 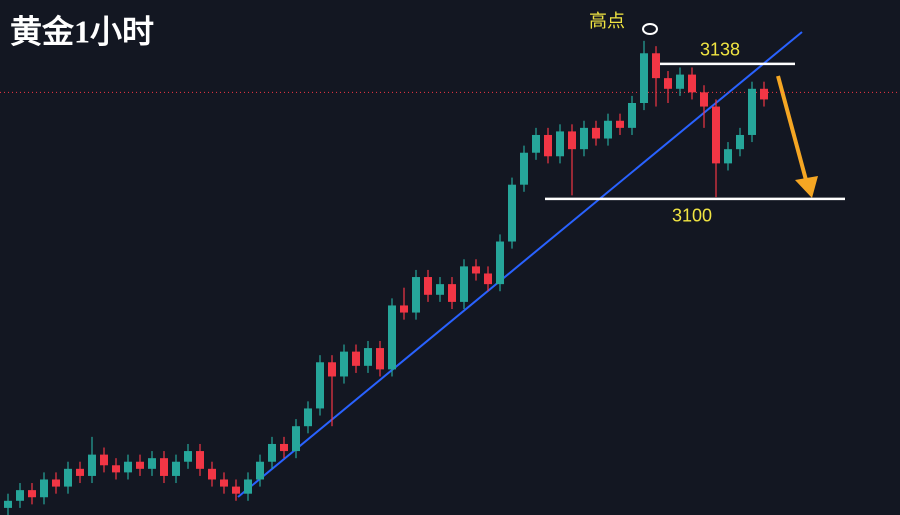 I want to click on high-label: 高点, so click(x=607, y=21).